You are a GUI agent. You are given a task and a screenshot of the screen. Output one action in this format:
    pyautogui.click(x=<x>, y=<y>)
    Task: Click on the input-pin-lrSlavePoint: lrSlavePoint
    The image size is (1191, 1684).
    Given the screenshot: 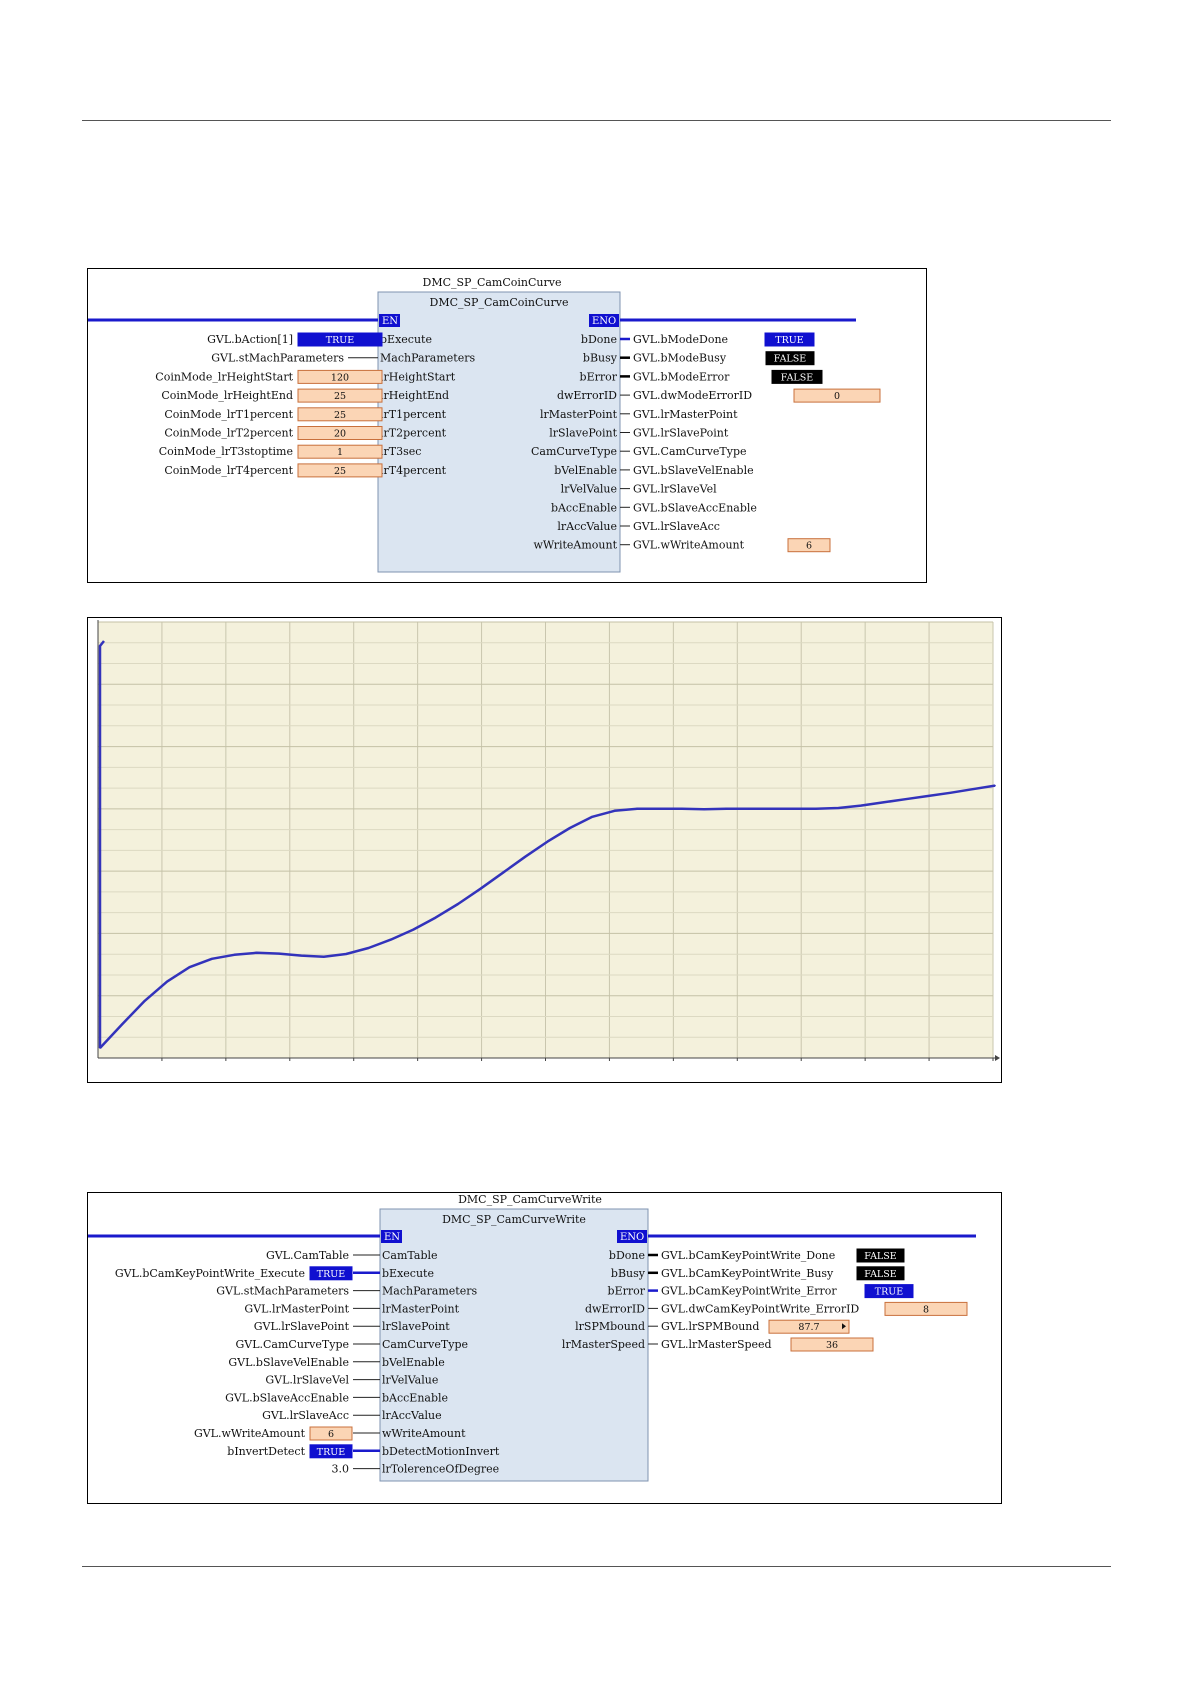 What is the action you would take?
    pyautogui.click(x=416, y=1326)
    